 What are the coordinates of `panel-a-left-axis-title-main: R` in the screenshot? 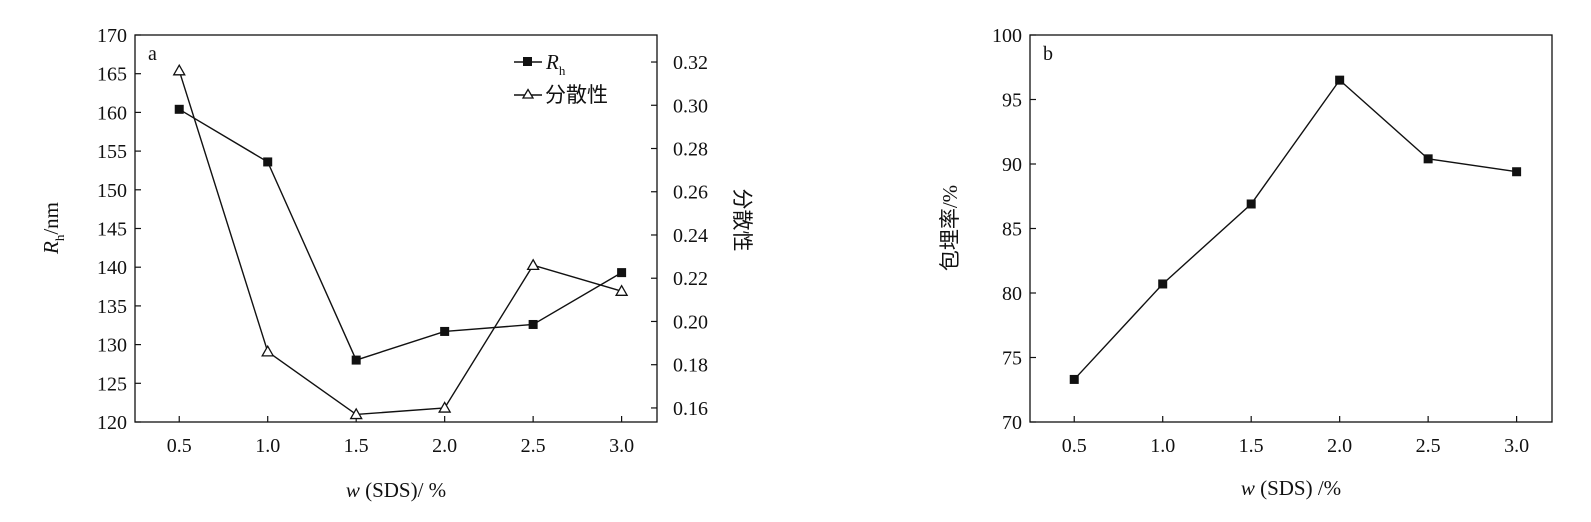 It's located at (51, 248).